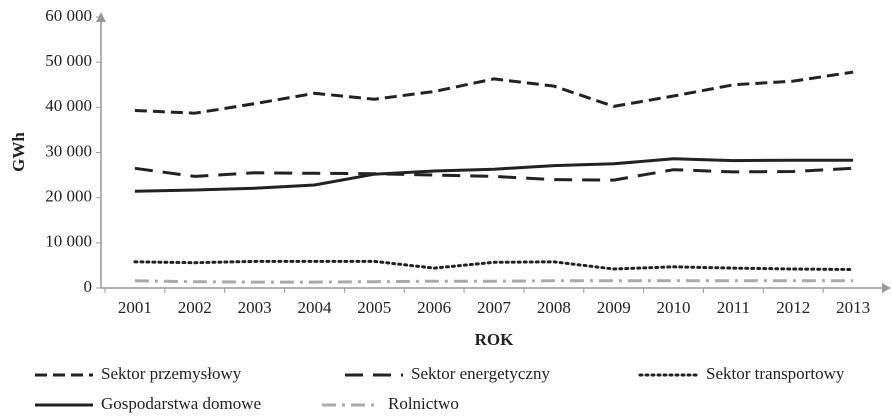 This screenshot has height=416, width=891. What do you see at coordinates (68, 105) in the screenshot?
I see `y-tick-label: 40 000` at bounding box center [68, 105].